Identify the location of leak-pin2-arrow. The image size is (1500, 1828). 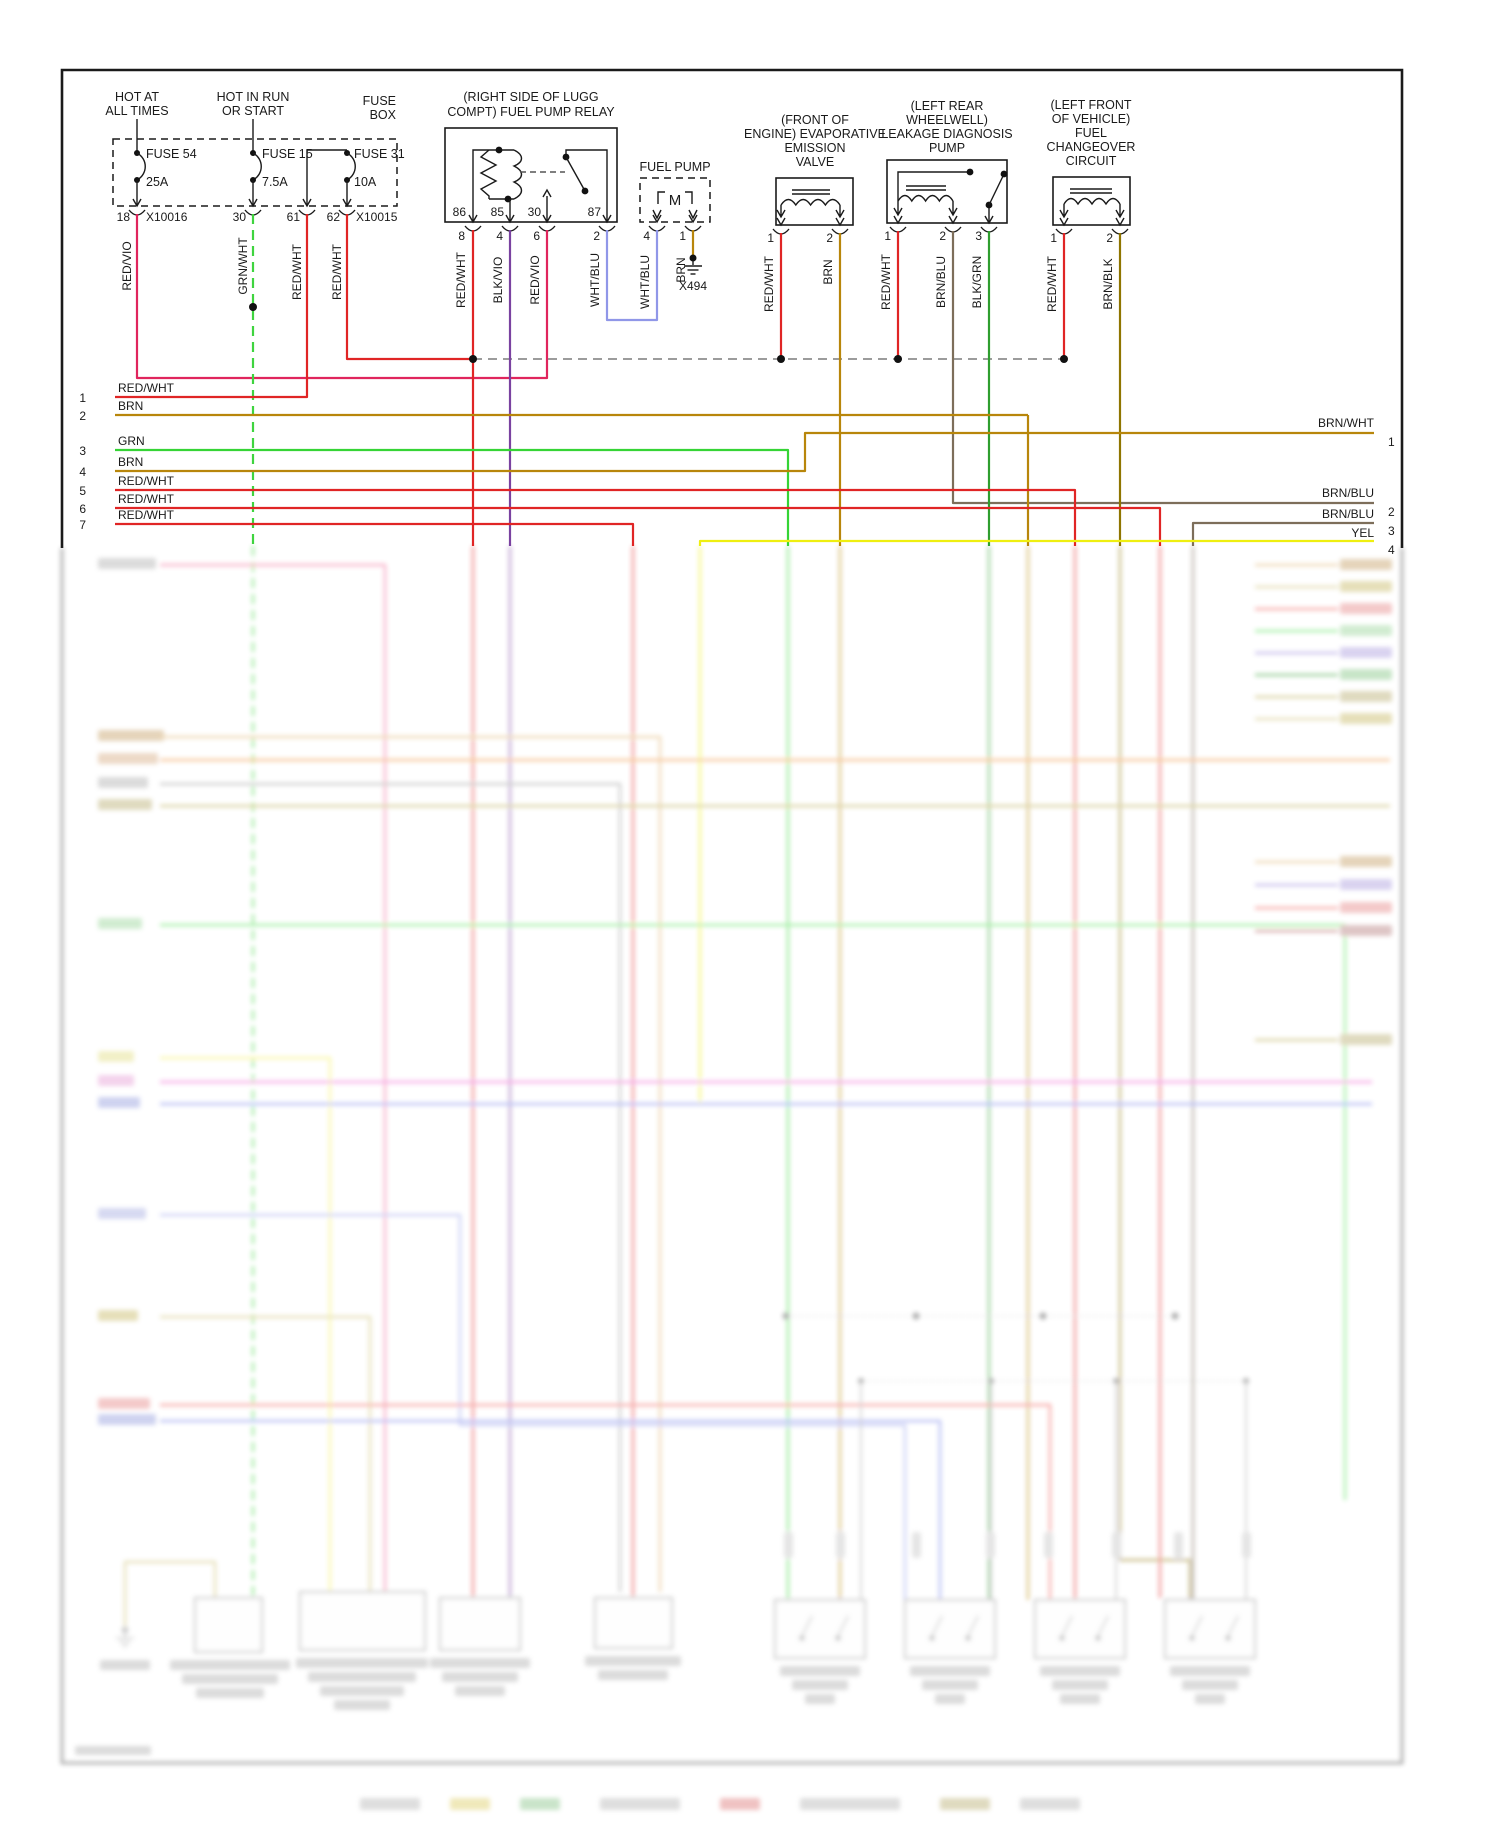
(953, 209).